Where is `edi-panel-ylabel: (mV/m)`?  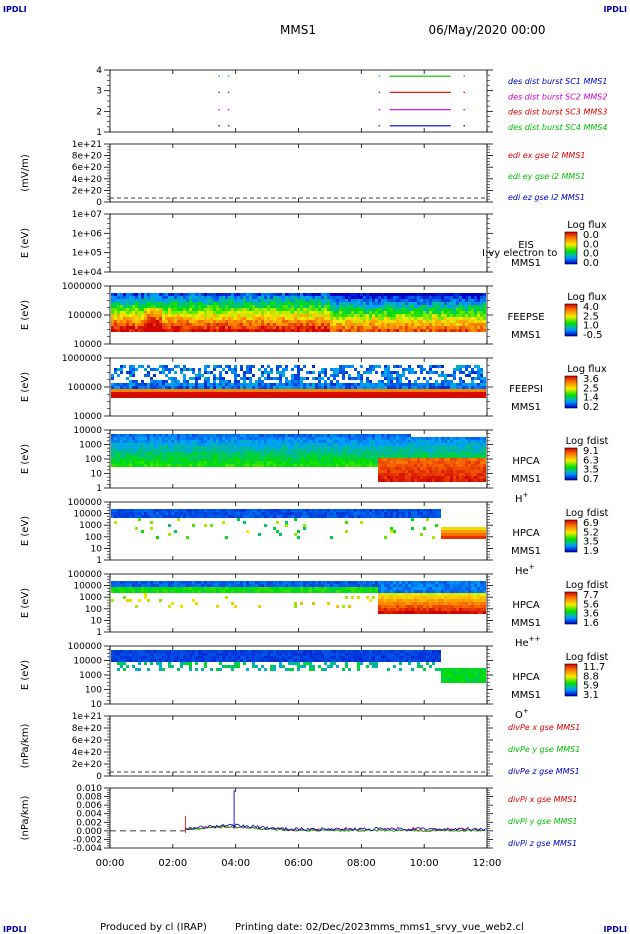
edi-panel-ylabel: (mV/m) is located at coordinates (25, 173).